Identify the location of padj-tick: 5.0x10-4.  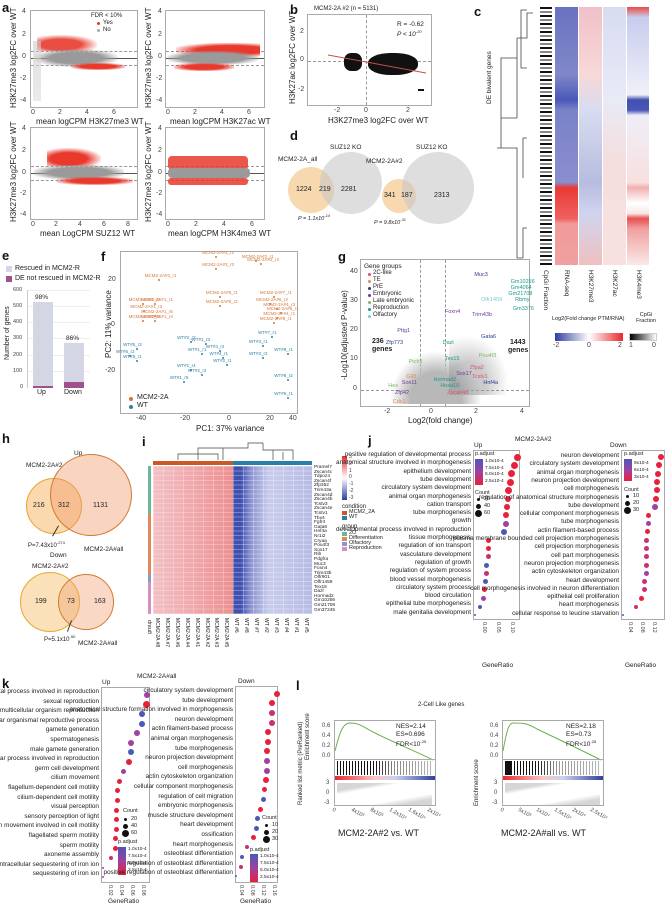
(137, 863).